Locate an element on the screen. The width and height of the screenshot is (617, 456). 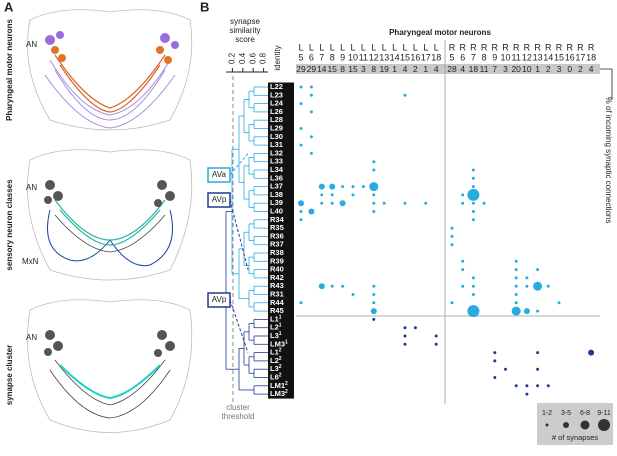
row-name: L36 is located at coordinates (276, 177).